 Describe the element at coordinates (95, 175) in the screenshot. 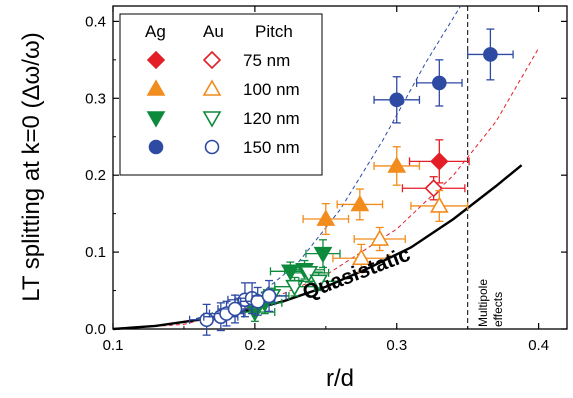

I see `y-tick-label: 0.2` at that location.